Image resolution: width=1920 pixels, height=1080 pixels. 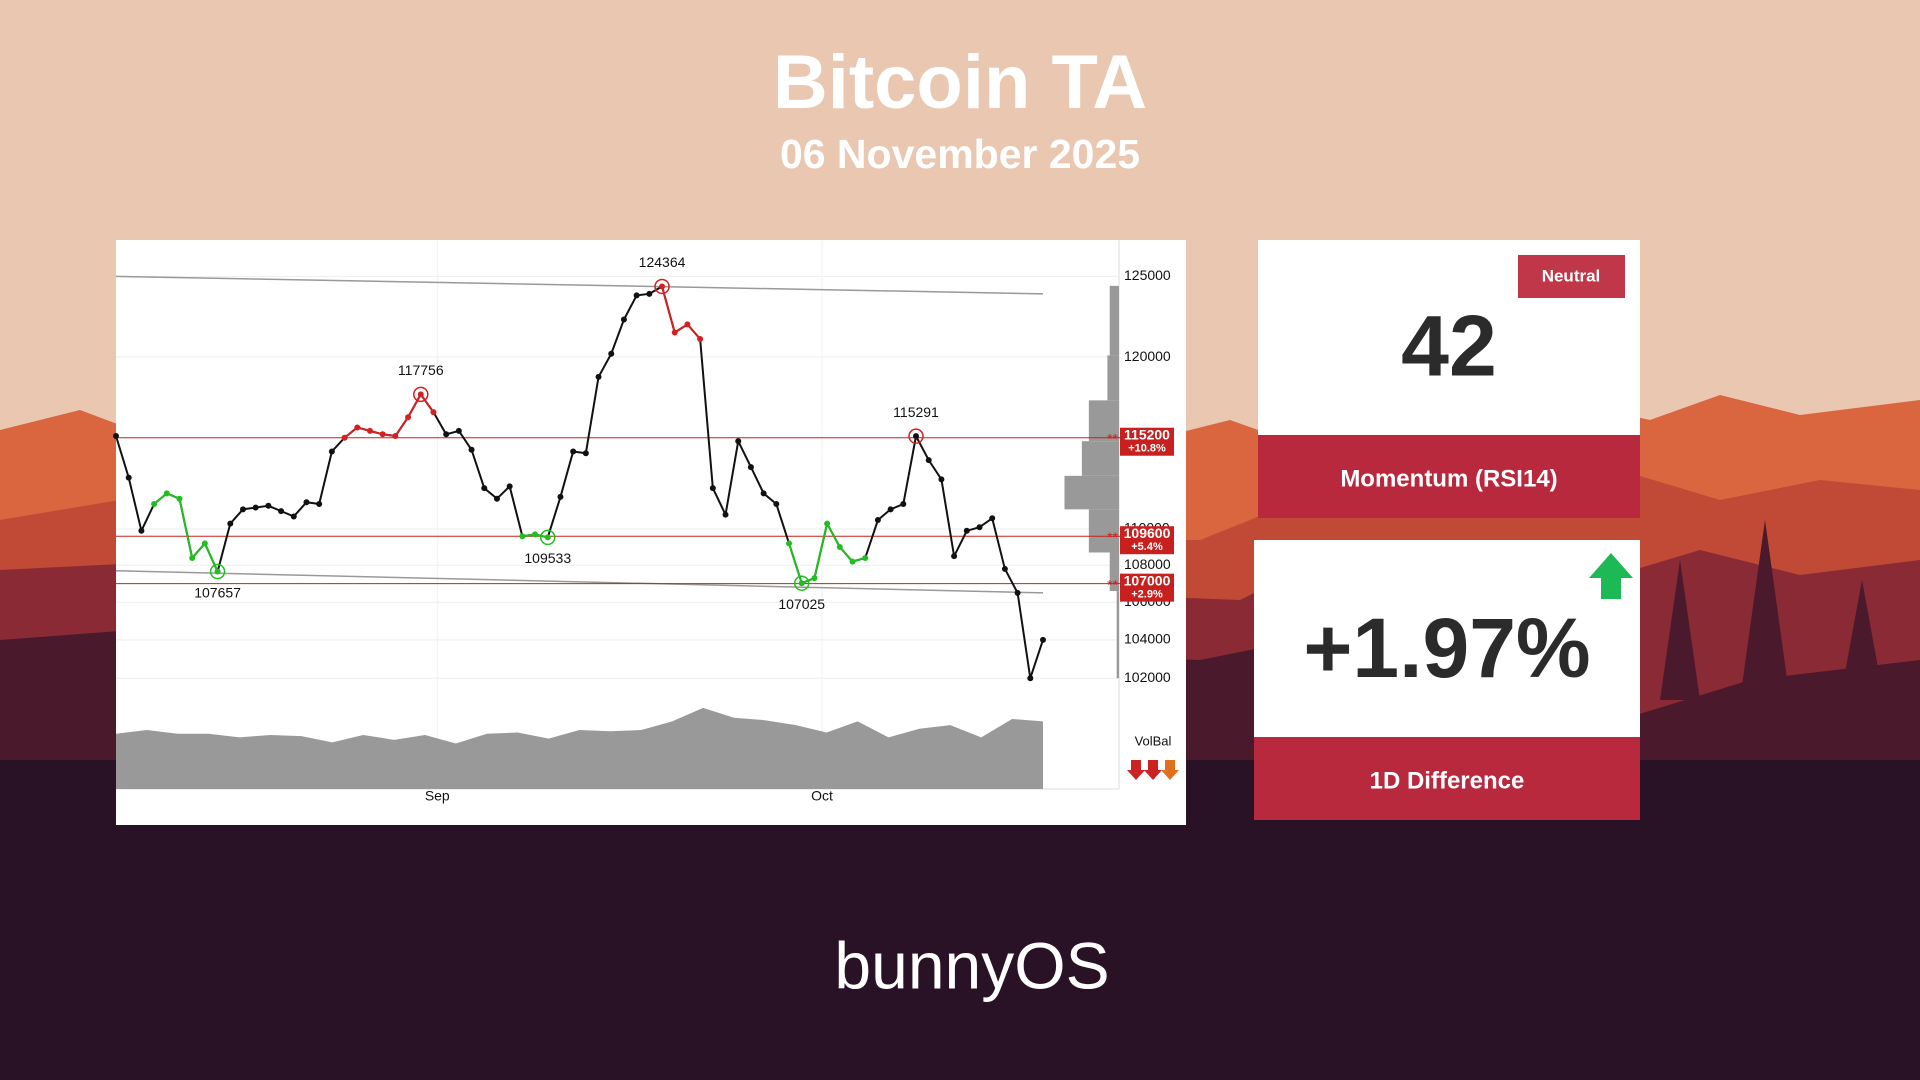 I want to click on level-value: 109600, so click(x=1147, y=533).